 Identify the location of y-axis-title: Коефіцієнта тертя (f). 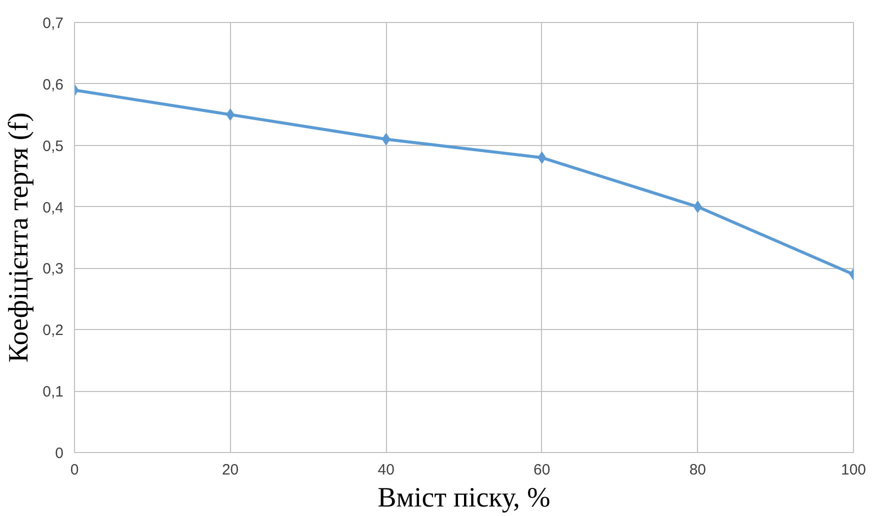
(19, 237).